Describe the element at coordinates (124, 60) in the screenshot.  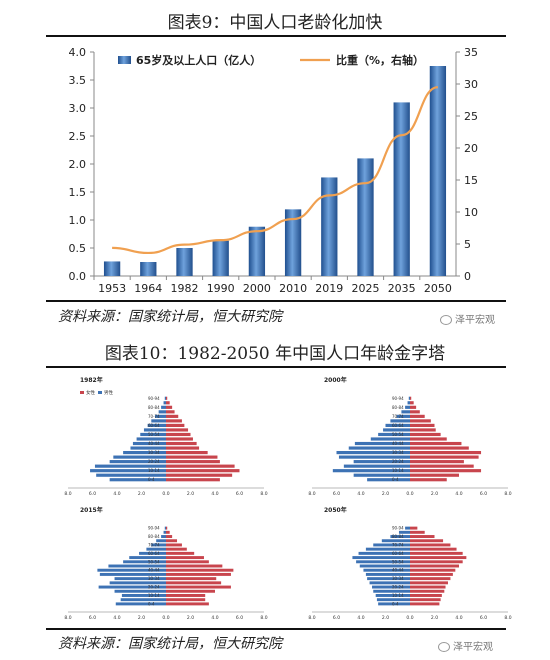
I see `legend-bar-swatch` at that location.